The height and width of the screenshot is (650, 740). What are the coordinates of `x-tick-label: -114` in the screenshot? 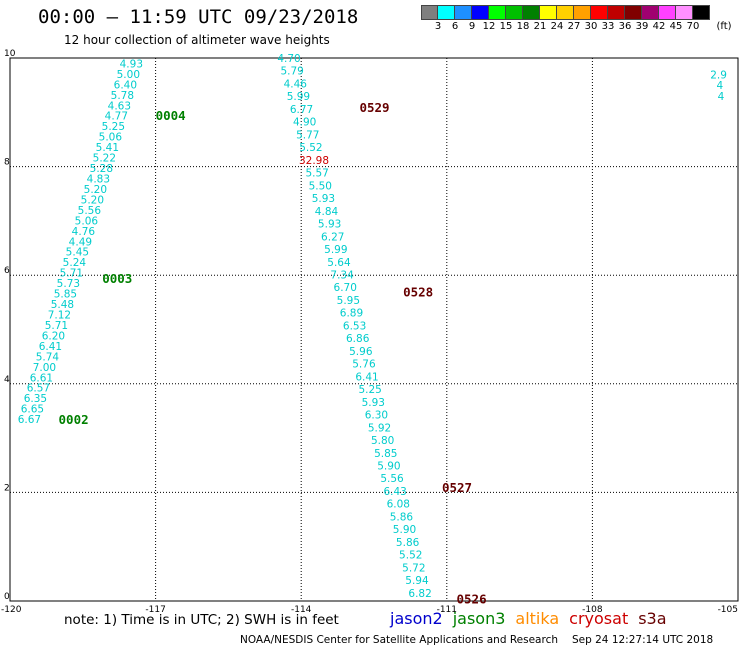 It's located at (301, 610).